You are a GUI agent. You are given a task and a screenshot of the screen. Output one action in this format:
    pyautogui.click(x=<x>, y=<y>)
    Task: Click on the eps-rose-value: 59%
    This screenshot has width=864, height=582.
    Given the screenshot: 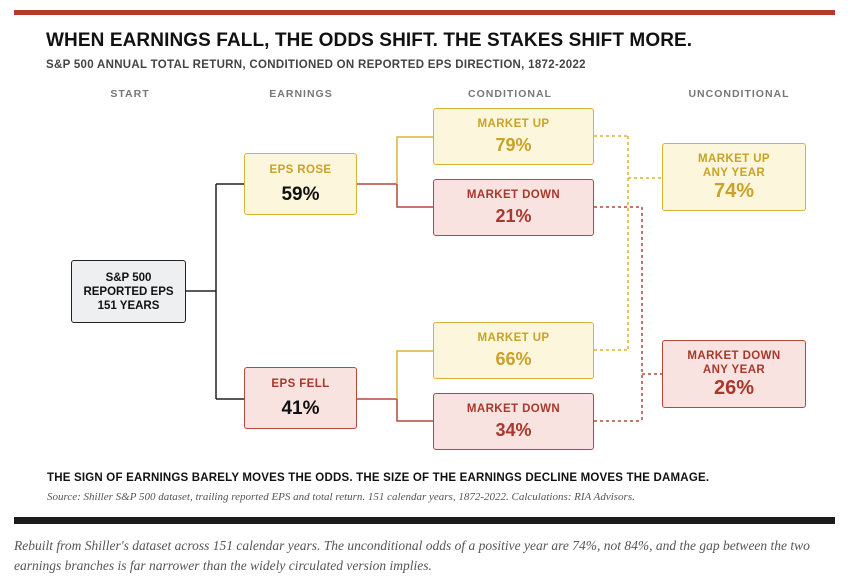 What is the action you would take?
    pyautogui.click(x=300, y=194)
    